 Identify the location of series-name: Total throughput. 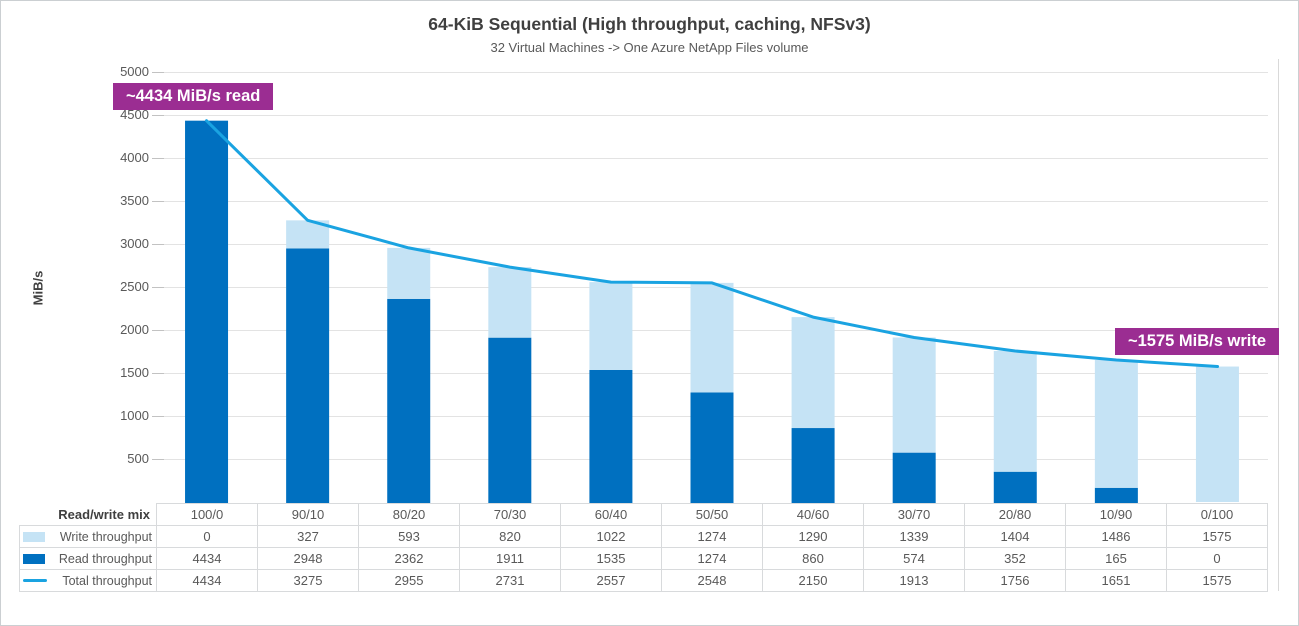
(107, 580).